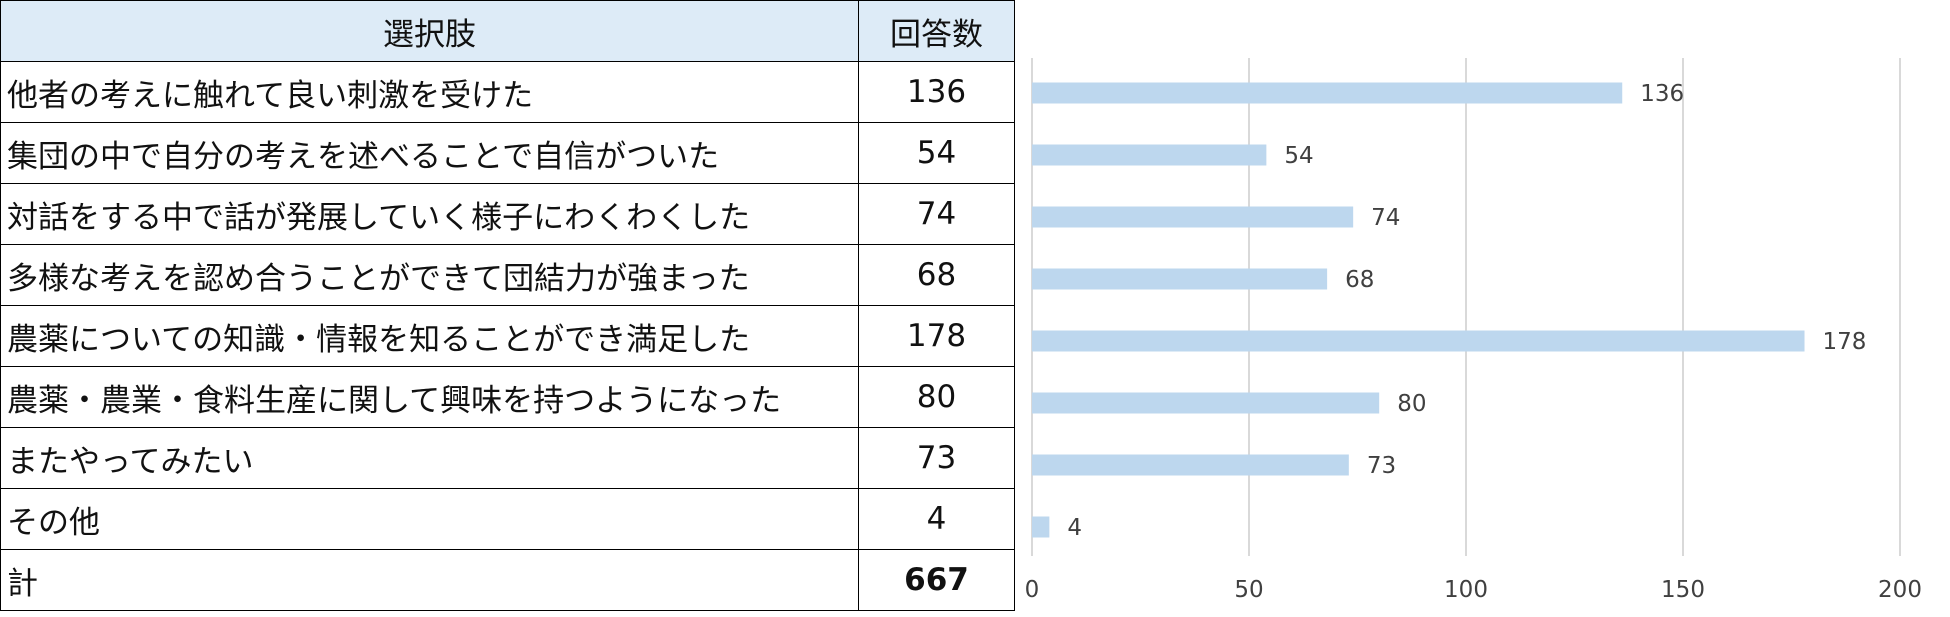 This screenshot has height=617, width=1950. Describe the element at coordinates (936, 214) in the screenshot. I see `option-count: 74` at that location.